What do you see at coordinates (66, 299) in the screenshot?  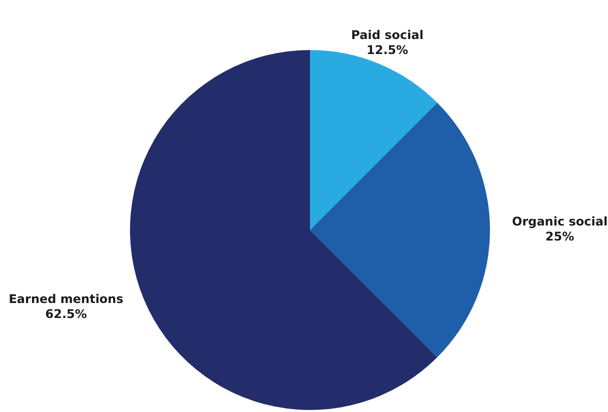 I see `slice-label: Earned mentions` at bounding box center [66, 299].